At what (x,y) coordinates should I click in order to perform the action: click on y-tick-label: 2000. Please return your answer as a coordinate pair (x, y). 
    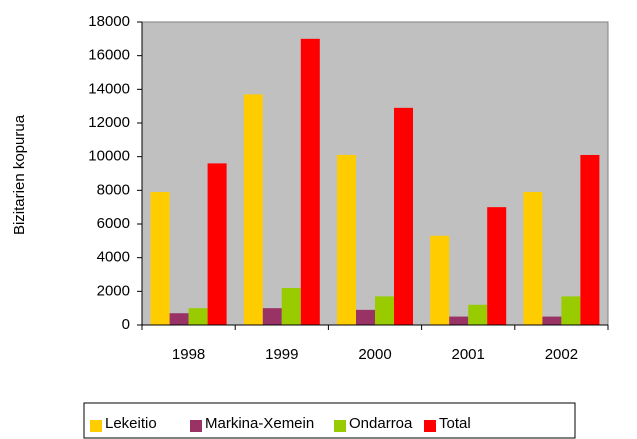
    Looking at the image, I should click on (113, 290).